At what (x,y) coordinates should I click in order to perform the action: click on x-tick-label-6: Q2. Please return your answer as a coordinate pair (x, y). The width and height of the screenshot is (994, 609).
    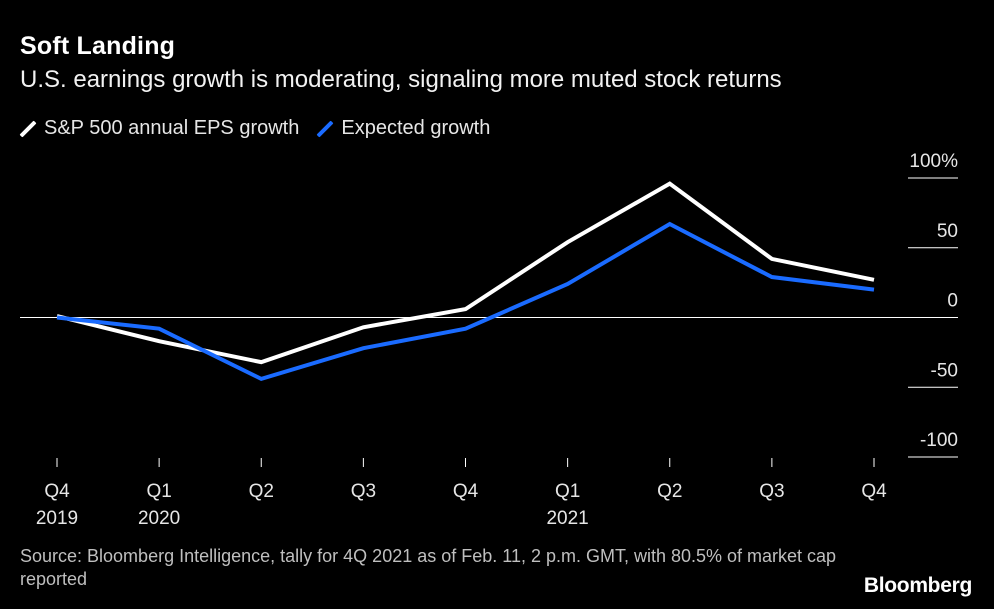
    Looking at the image, I should click on (669, 491).